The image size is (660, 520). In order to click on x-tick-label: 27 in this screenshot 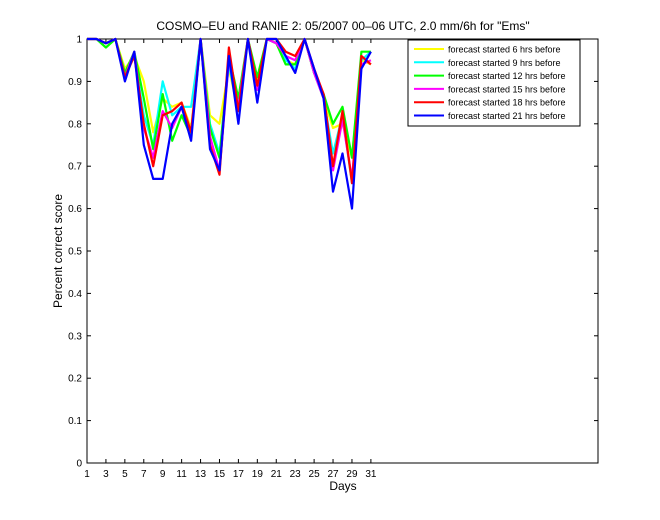, I will do `click(333, 474)`.